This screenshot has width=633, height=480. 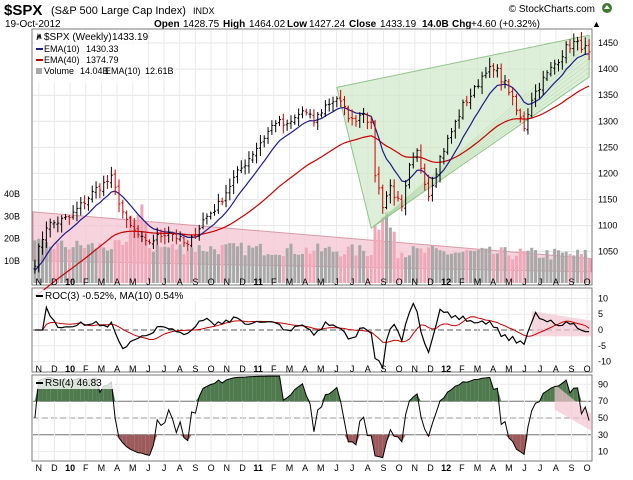 What do you see at coordinates (78, 37) in the screenshot?
I see `legend-spx-label: $SPX (Weekly)` at bounding box center [78, 37].